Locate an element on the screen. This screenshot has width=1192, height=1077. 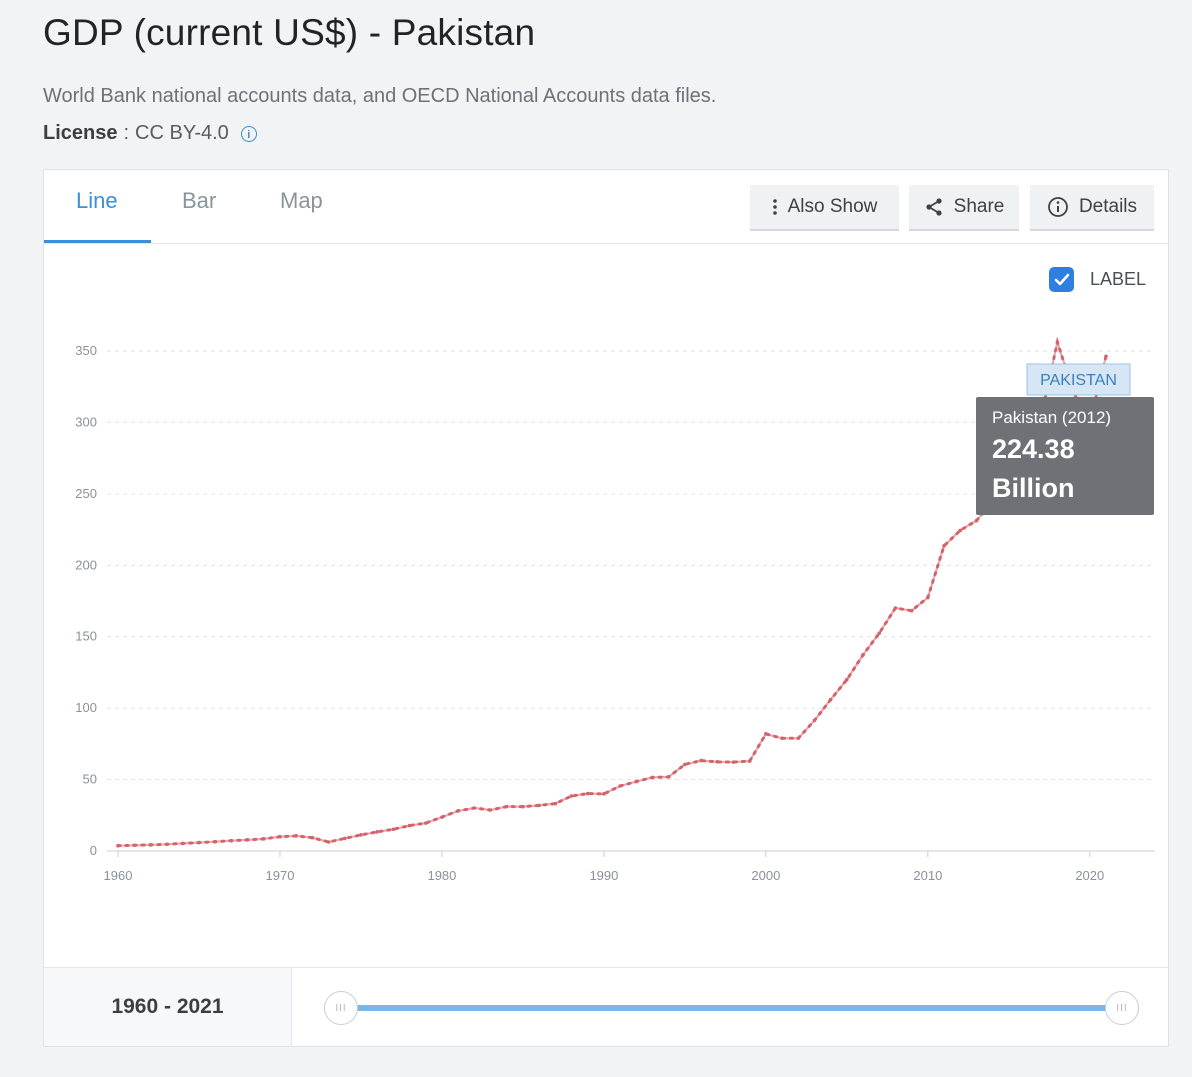
series-tag is located at coordinates (1078, 379).